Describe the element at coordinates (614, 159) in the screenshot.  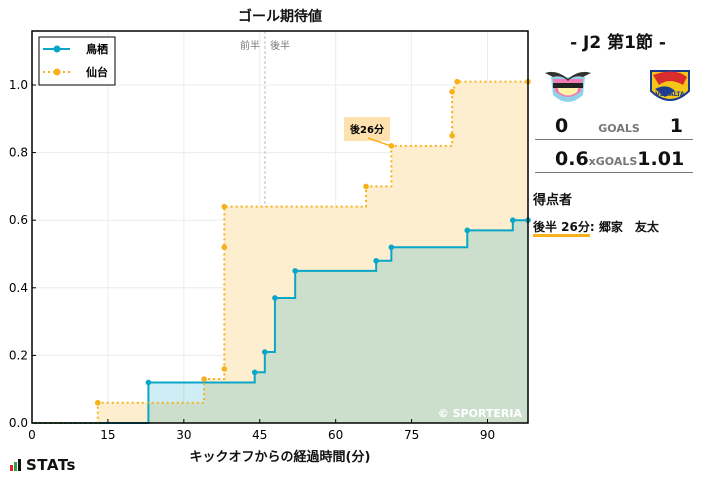
I see `xgoals-row: 0.6 xGOALS 1.01` at that location.